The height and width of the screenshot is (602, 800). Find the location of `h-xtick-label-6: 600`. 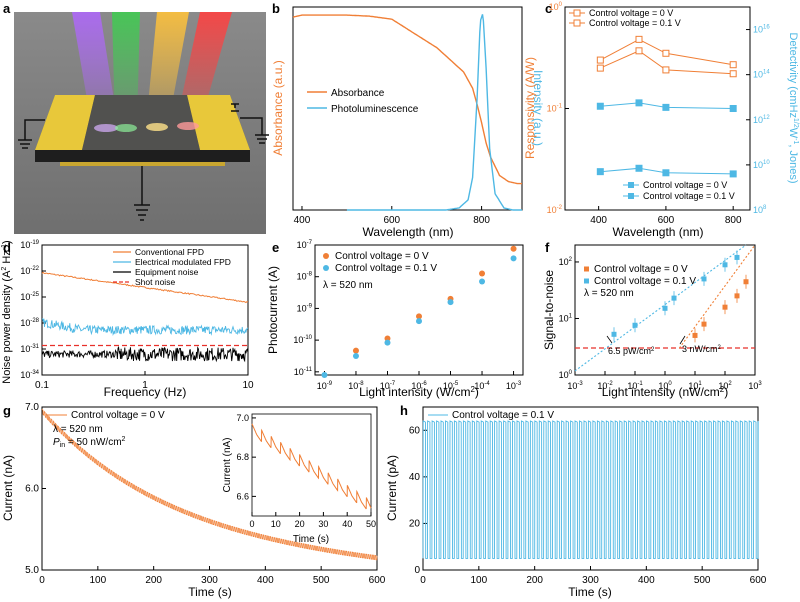

h-xtick-label-6: 600 is located at coordinates (758, 580).